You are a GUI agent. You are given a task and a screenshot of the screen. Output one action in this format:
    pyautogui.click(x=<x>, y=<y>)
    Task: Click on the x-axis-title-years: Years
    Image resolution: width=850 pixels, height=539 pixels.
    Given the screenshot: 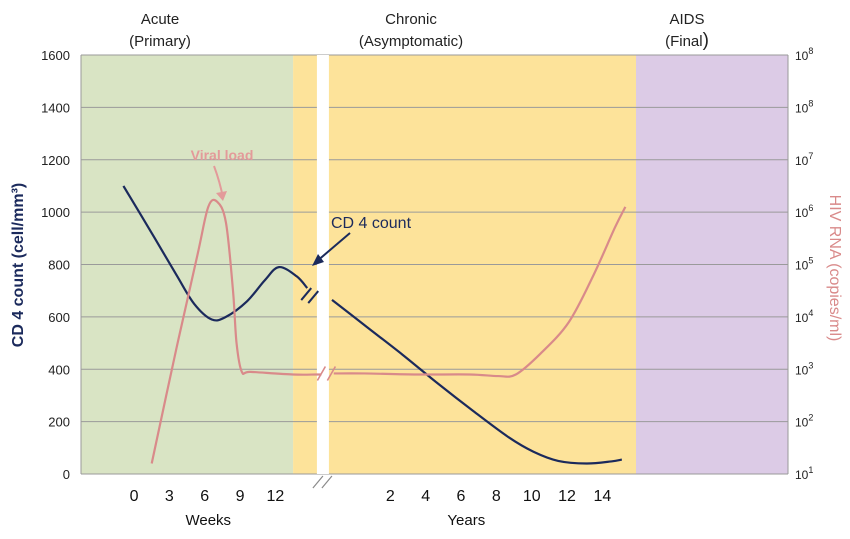 What is the action you would take?
    pyautogui.click(x=466, y=520)
    